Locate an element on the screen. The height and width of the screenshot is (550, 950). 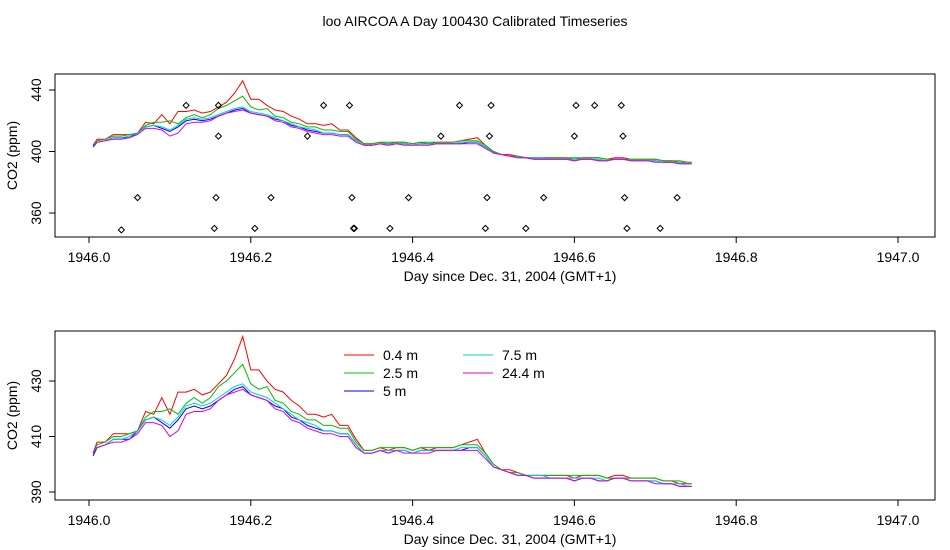
legend: 0.4 m 2.5 m 5 m 7.5 m 24.4 m is located at coordinates (444, 373).